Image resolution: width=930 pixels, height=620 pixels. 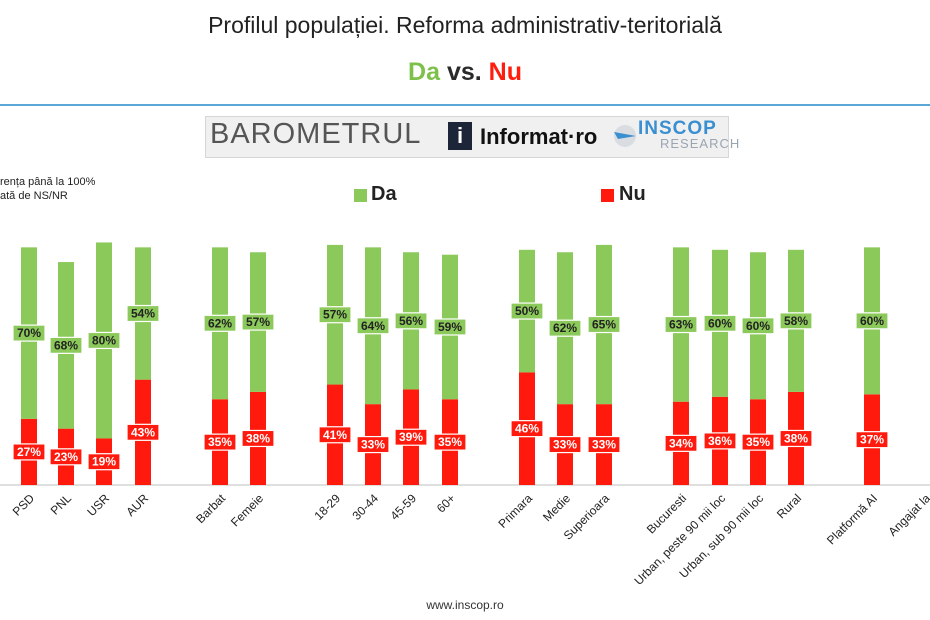 I want to click on inscop-logo-icon, so click(x=625, y=136).